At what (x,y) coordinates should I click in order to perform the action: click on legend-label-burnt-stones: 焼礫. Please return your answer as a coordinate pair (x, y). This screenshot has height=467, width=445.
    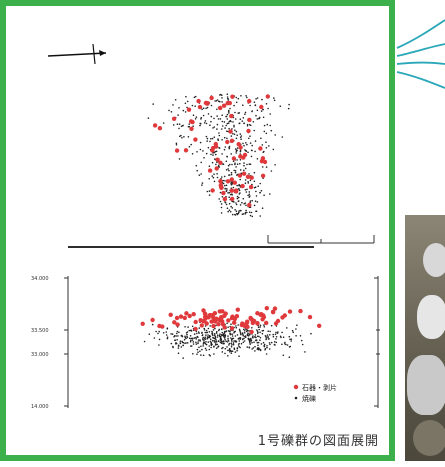
    Looking at the image, I should click on (309, 398).